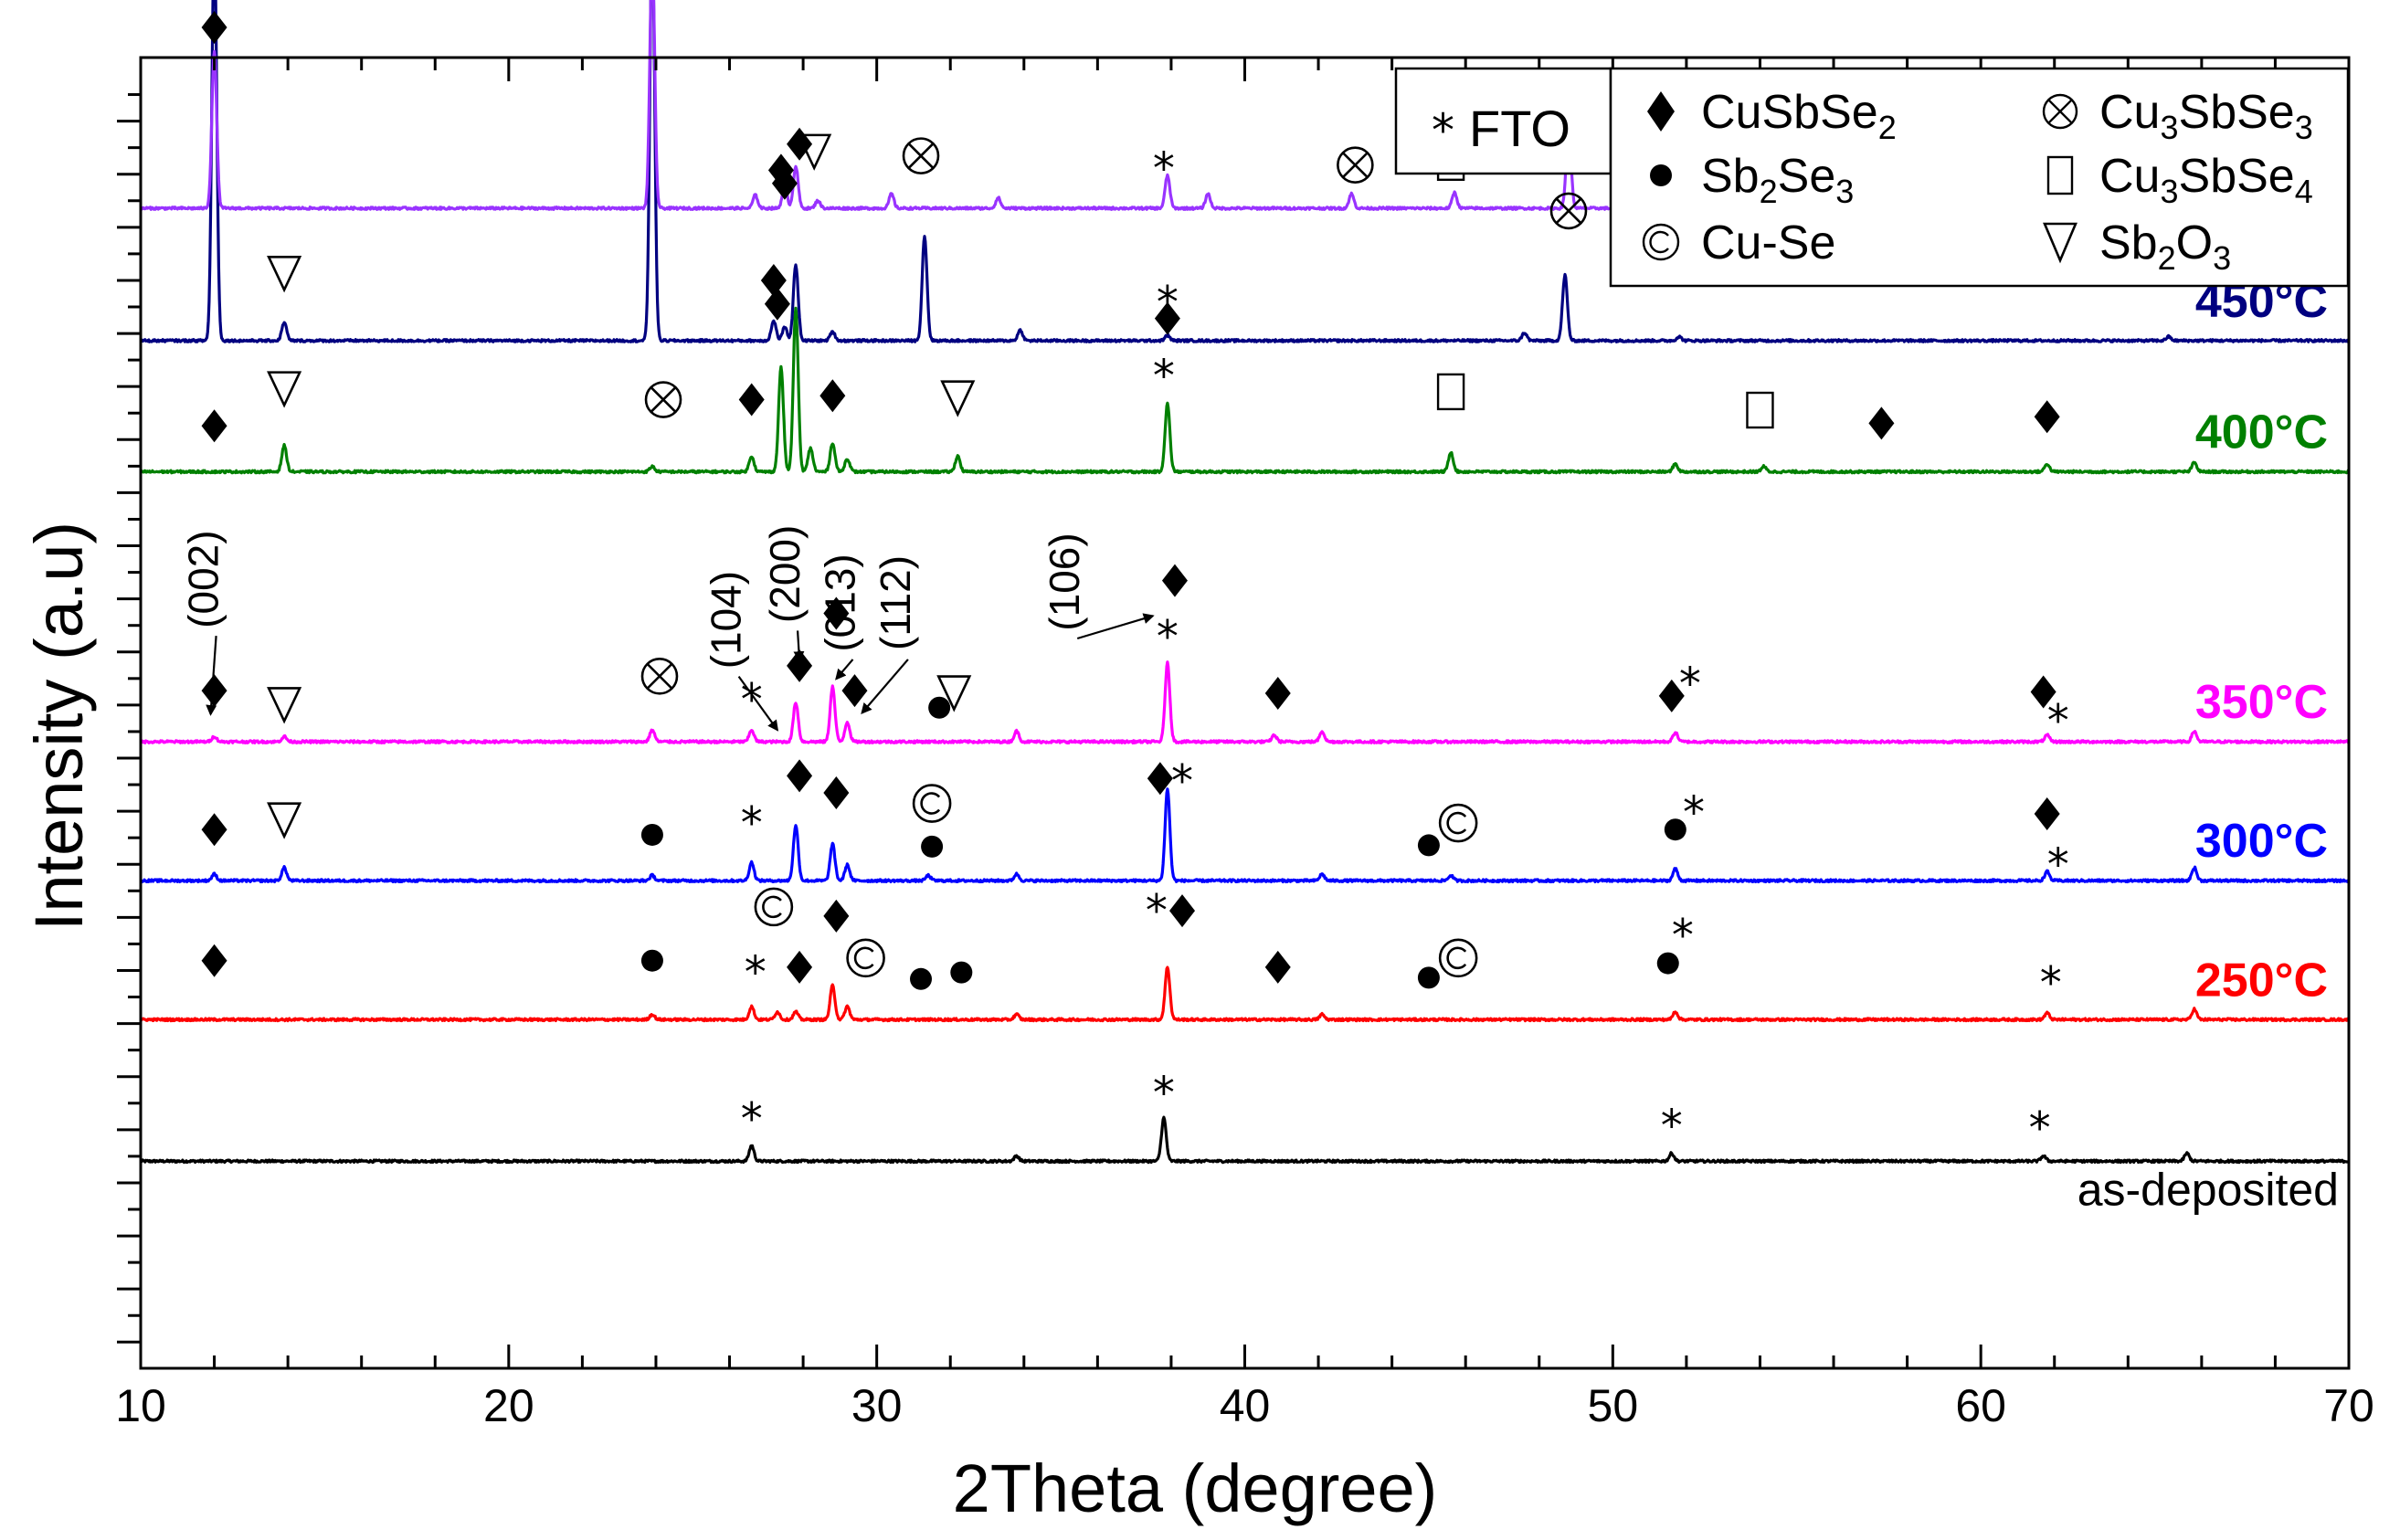 This screenshot has width=2400, height=1540. Describe the element at coordinates (2261, 702) in the screenshot. I see `series-label-3: 350°C` at that location.